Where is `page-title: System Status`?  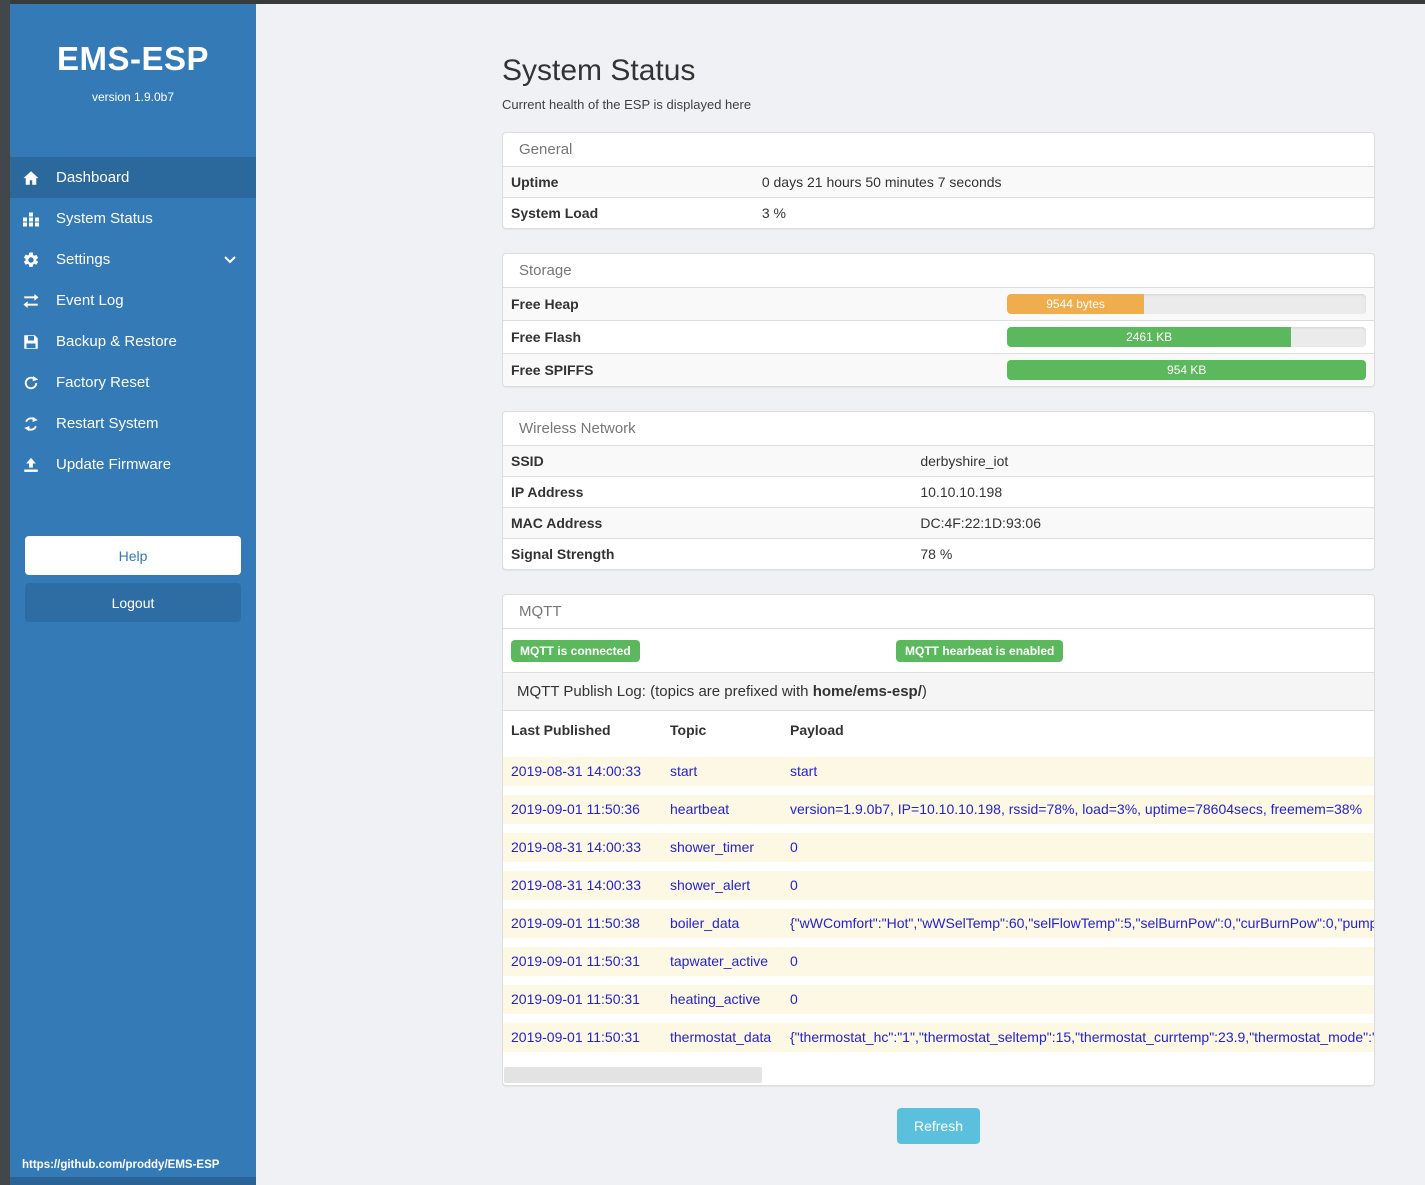 page-title: System Status is located at coordinates (599, 70).